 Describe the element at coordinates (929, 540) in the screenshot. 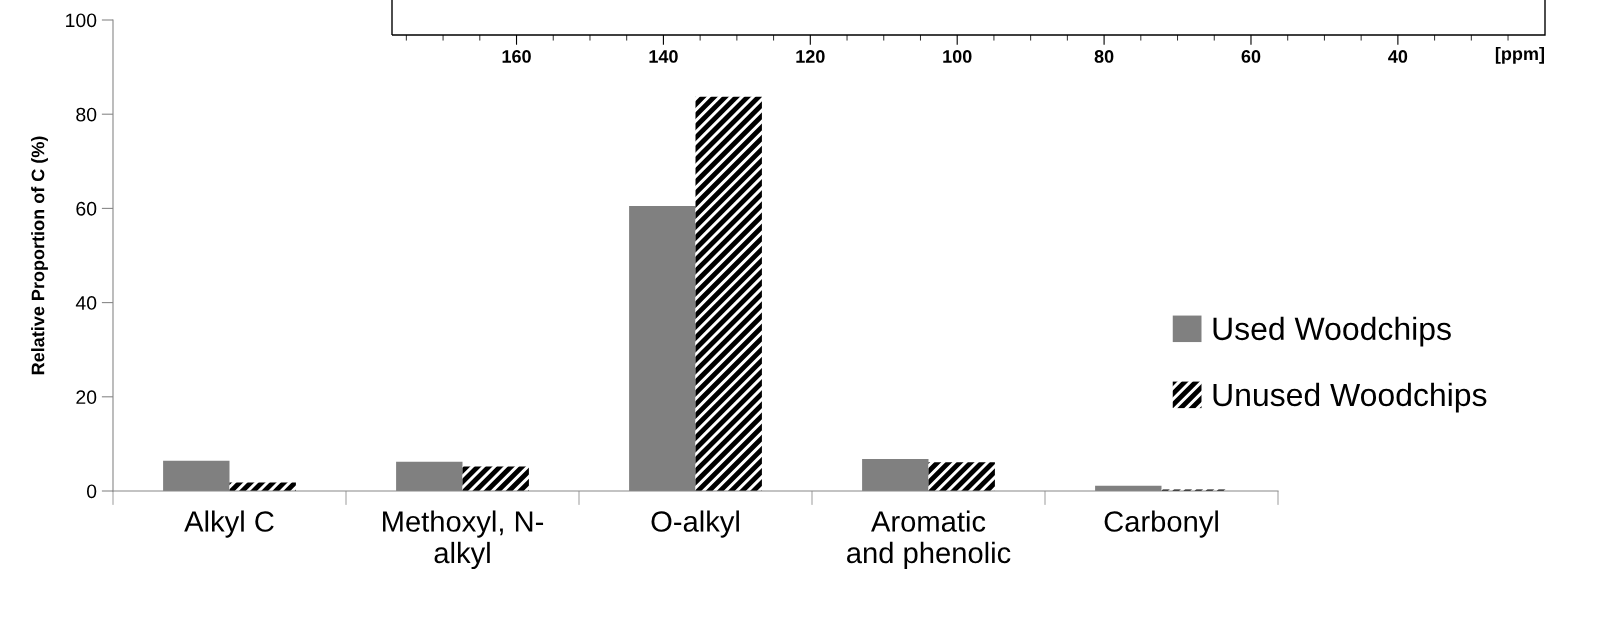

I see `x-tick-label: Aromatic and phenolic` at that location.